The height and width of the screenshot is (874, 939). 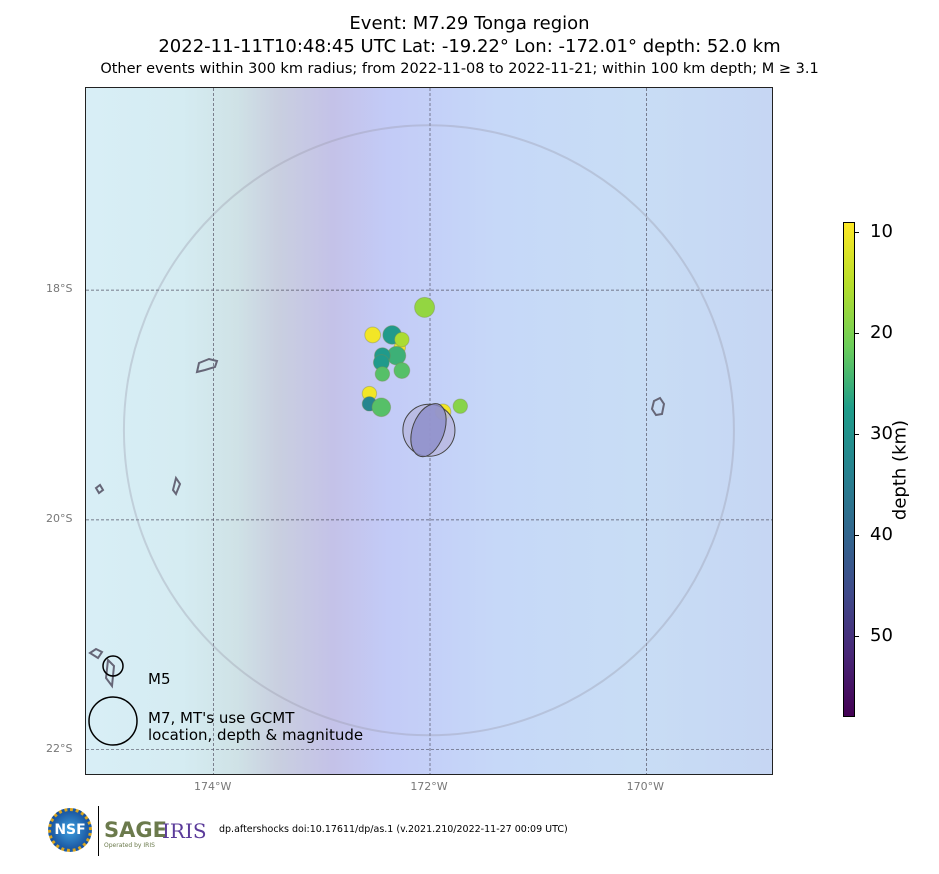 I want to click on legend-m7-line2: location, depth & magnitude, so click(x=256, y=735).